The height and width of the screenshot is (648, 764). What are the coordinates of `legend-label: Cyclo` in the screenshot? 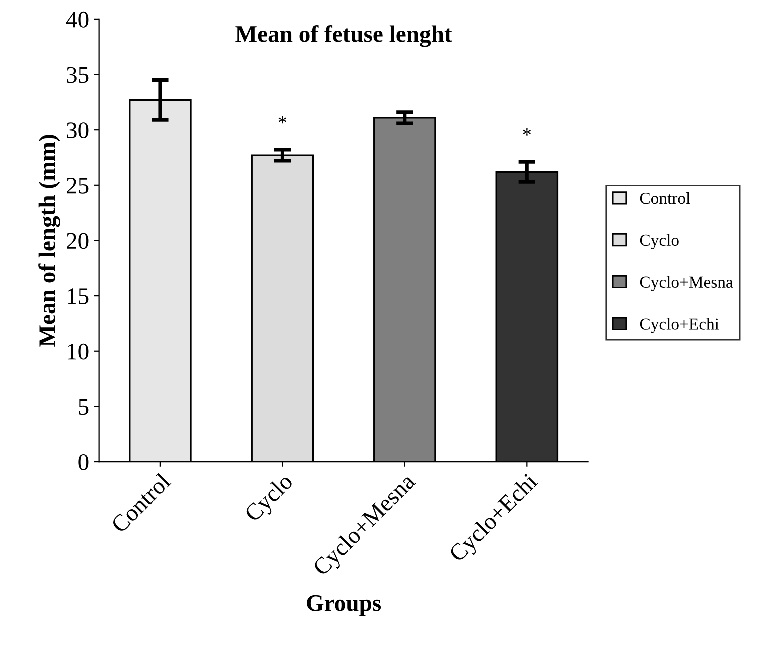 It's located at (659, 242).